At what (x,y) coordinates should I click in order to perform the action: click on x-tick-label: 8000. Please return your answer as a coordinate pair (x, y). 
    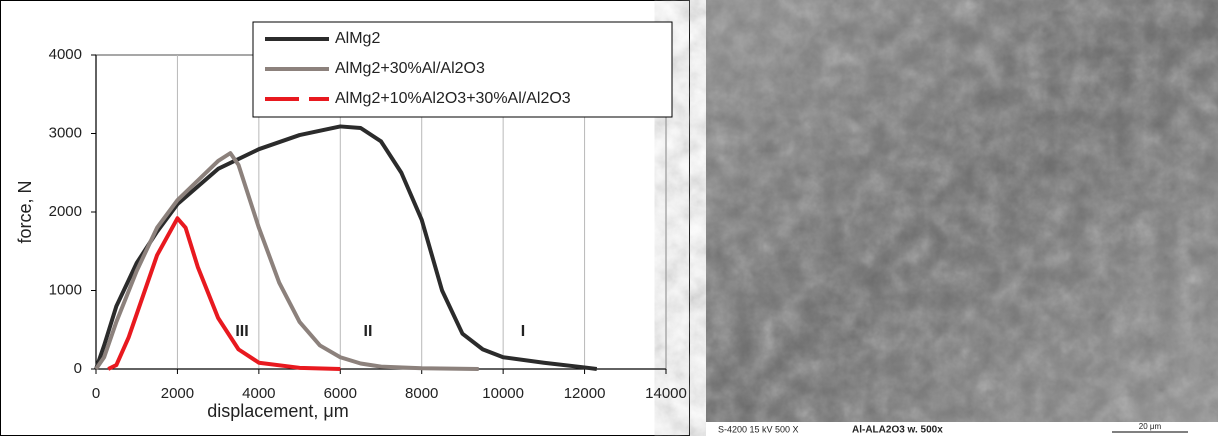
    Looking at the image, I should click on (421, 393).